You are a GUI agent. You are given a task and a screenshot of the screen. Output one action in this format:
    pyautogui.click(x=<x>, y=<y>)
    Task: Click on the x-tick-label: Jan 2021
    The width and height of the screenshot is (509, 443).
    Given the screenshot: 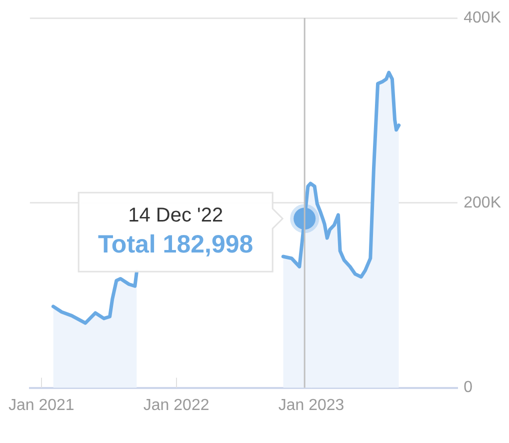 What is the action you would take?
    pyautogui.click(x=41, y=405)
    